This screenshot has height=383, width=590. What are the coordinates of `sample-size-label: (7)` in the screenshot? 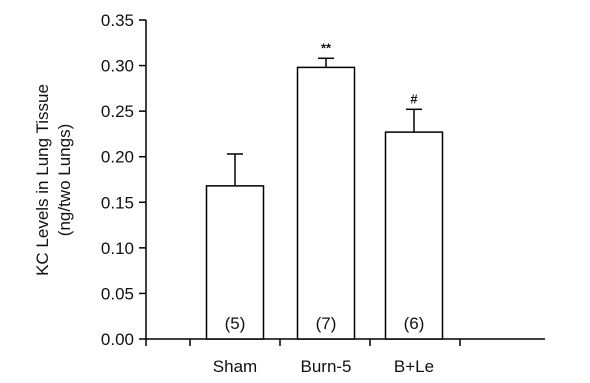 It's located at (326, 323).